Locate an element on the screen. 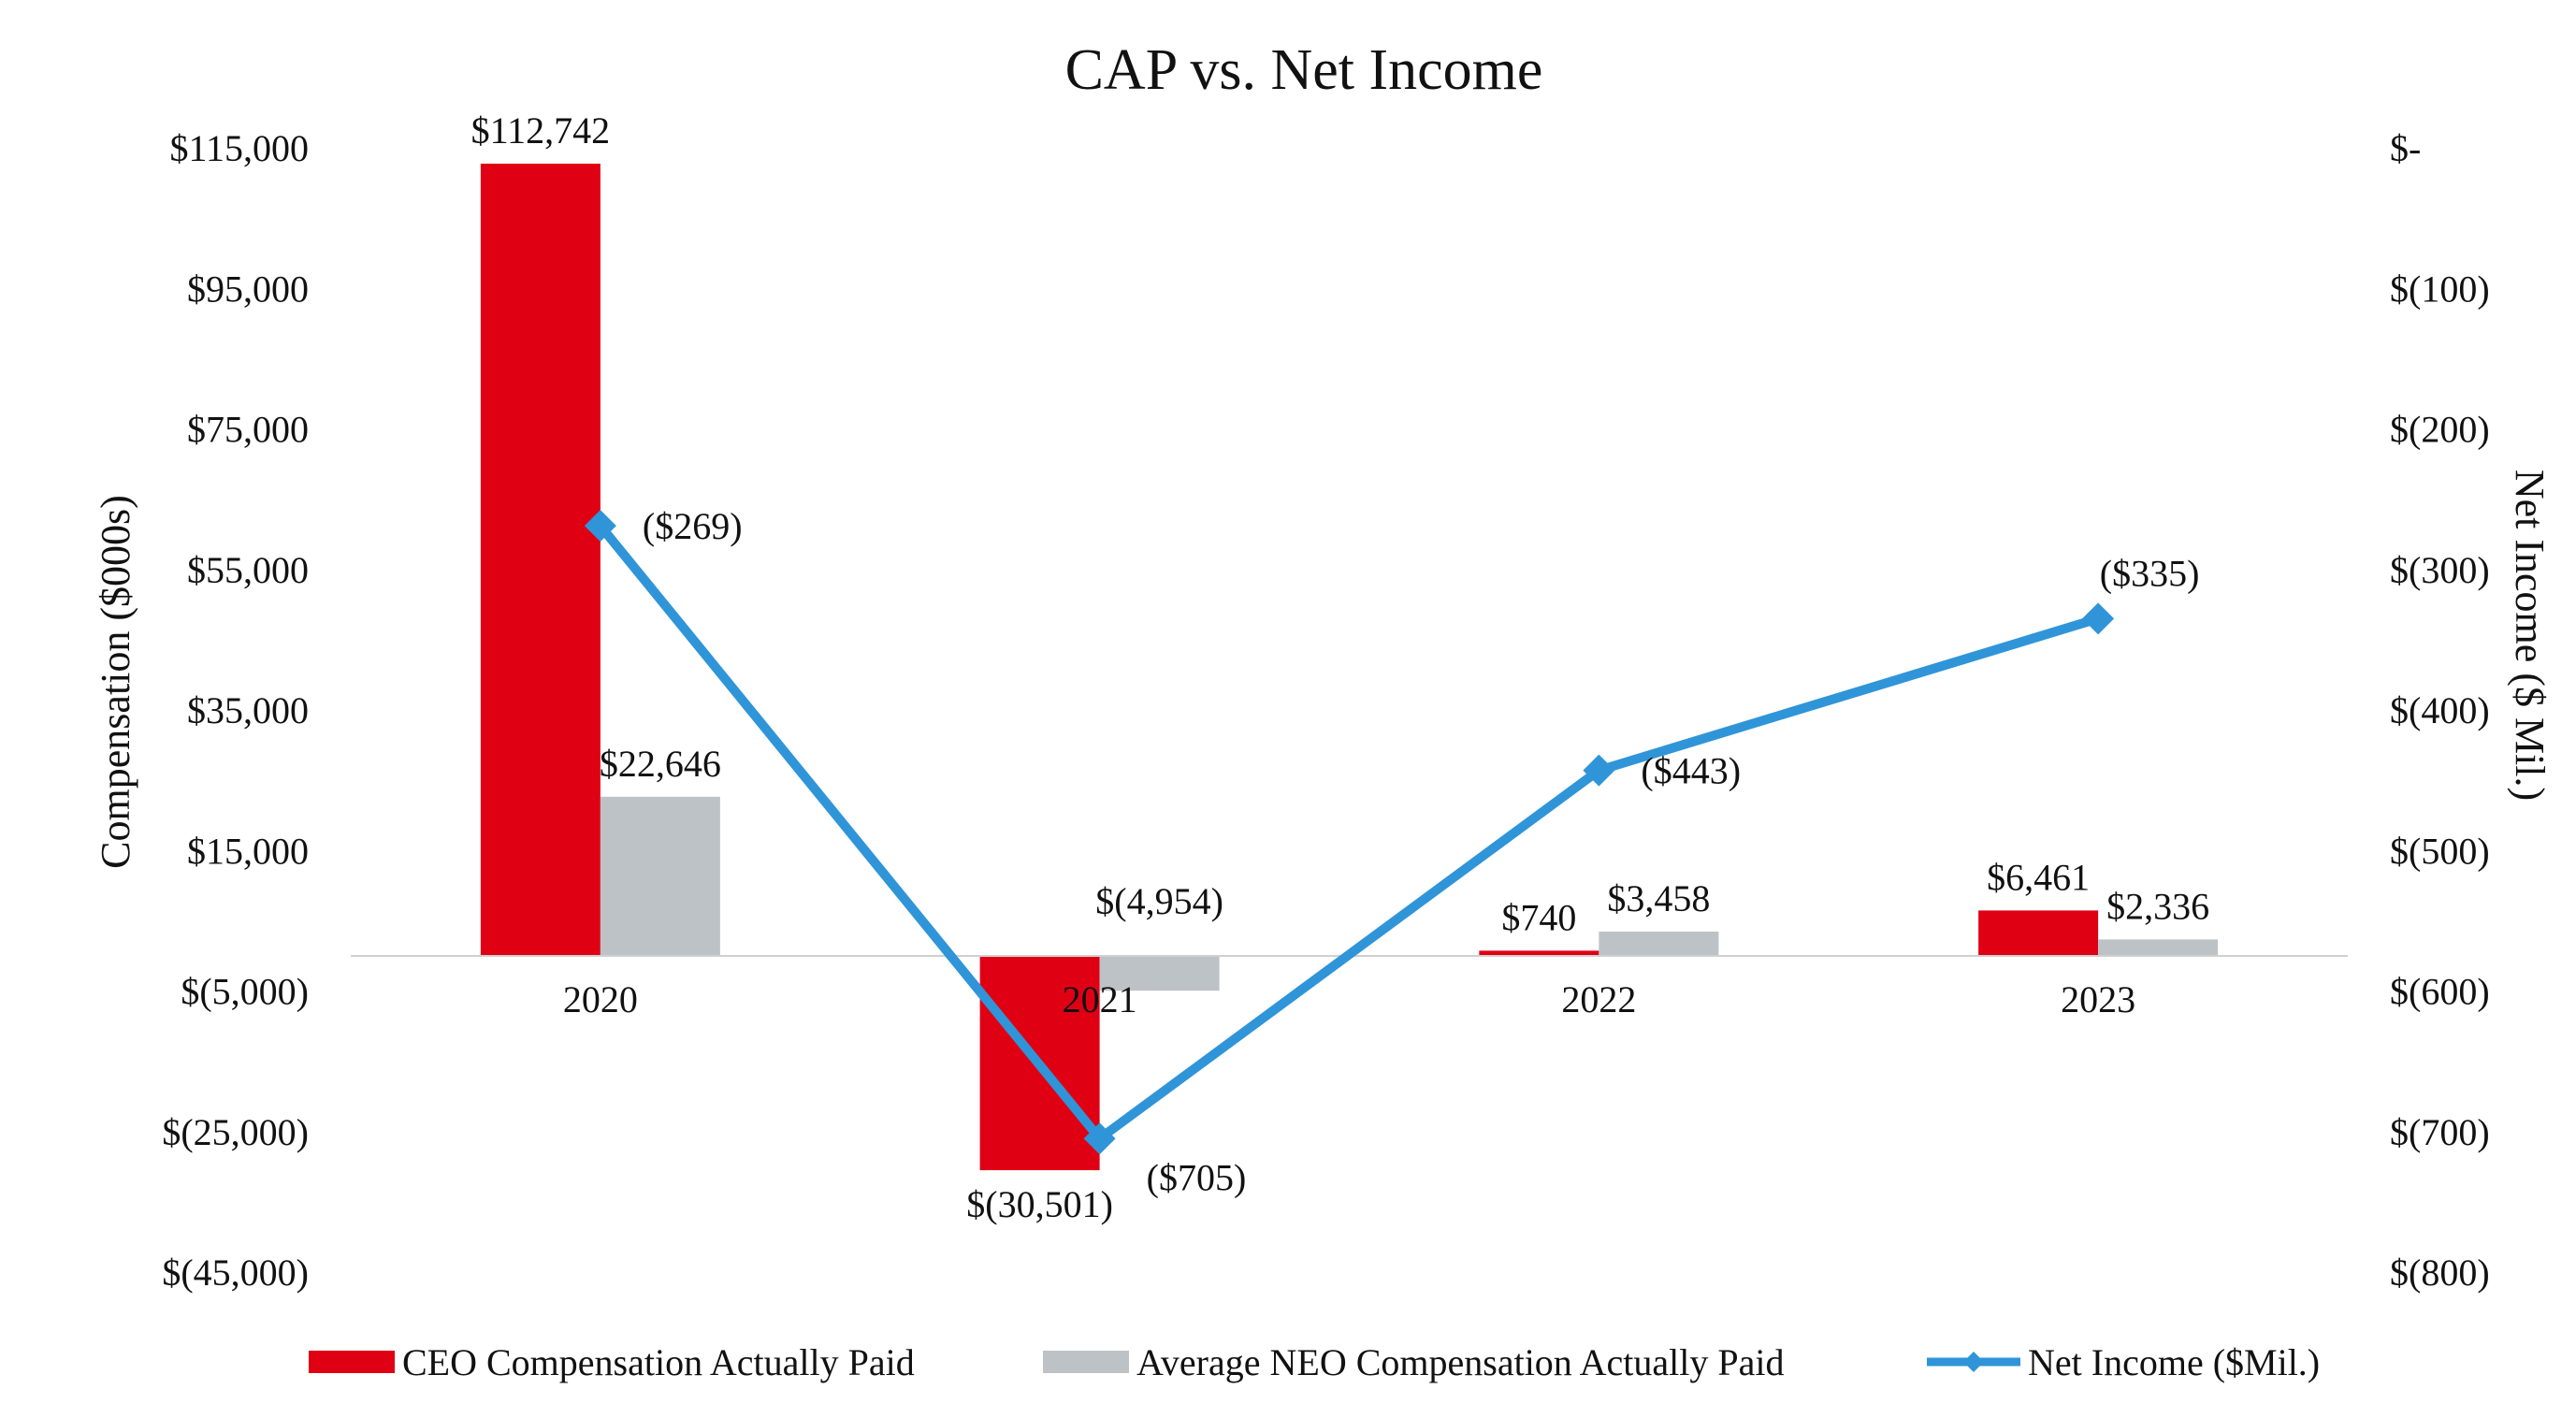 Image resolution: width=2576 pixels, height=1418 pixels. data-label: $740 is located at coordinates (1538, 917).